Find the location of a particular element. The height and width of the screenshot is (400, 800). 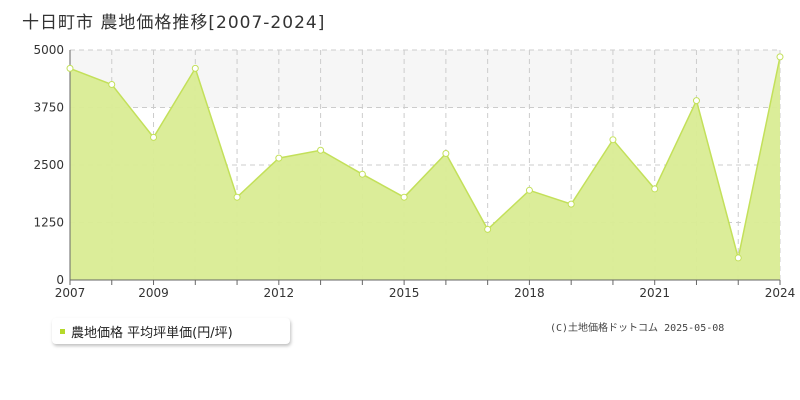

x-tick-label: 2007 is located at coordinates (70, 293).